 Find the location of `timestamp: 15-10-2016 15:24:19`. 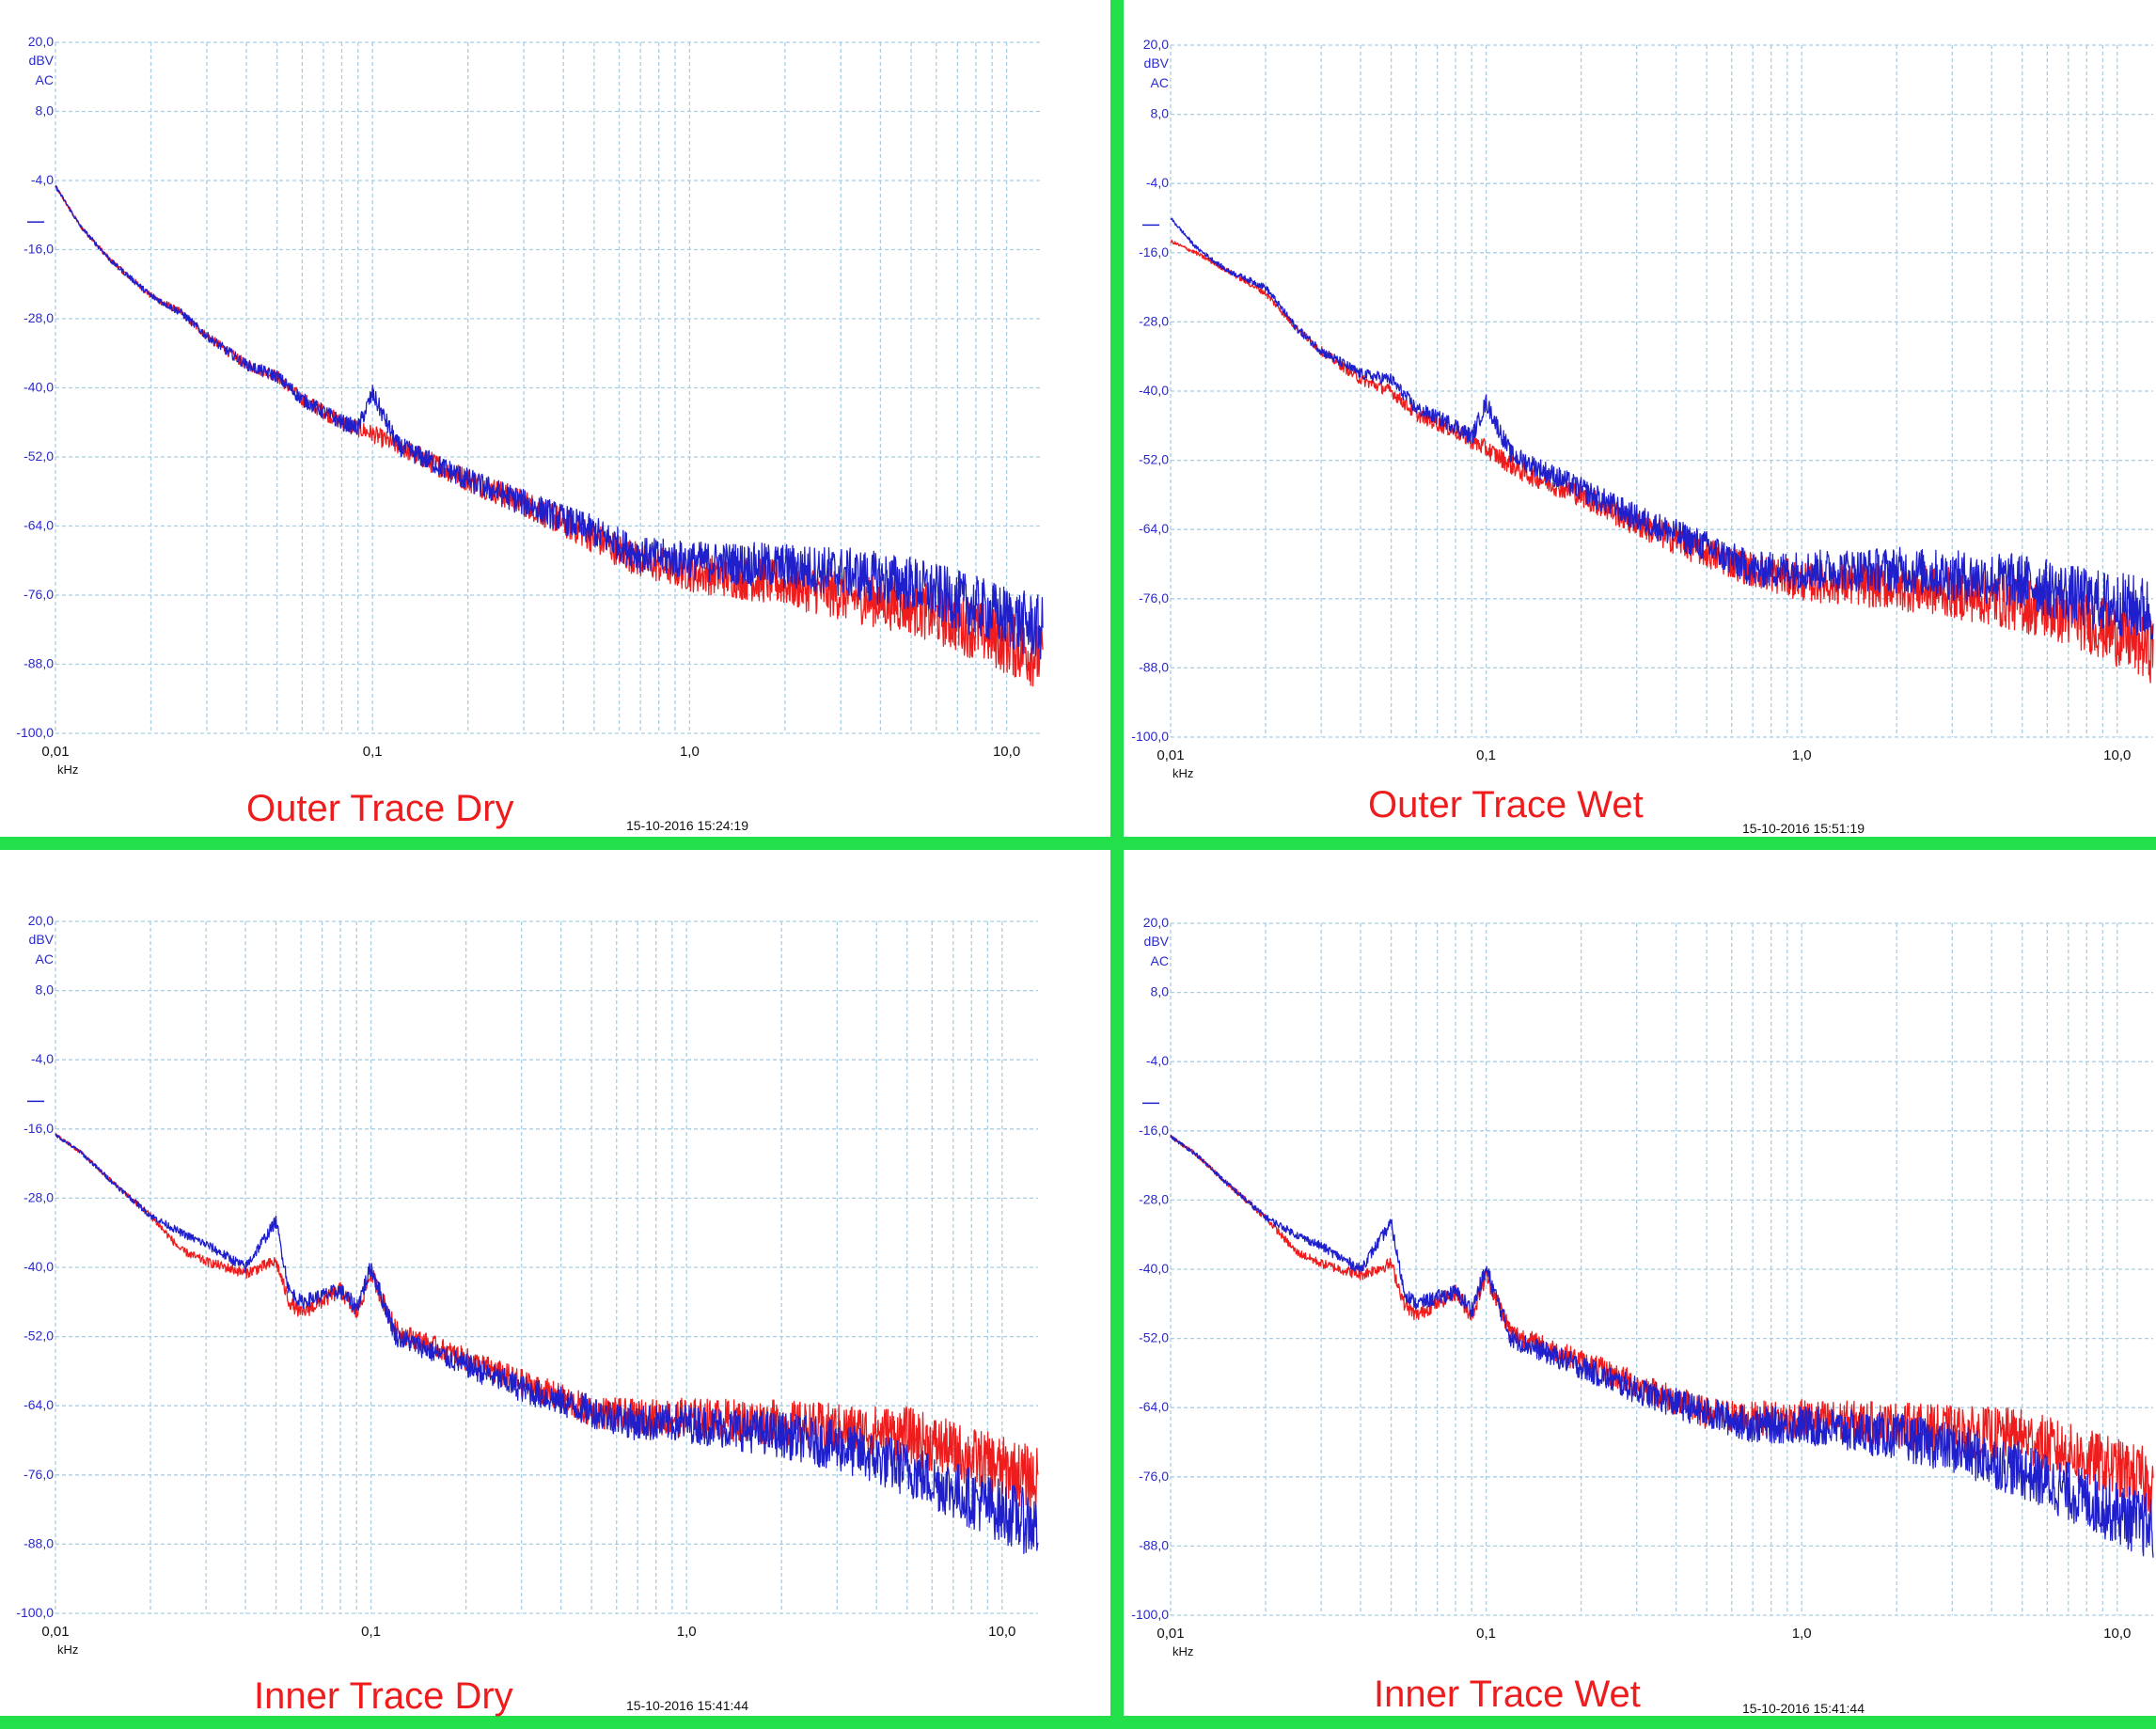

timestamp: 15-10-2016 15:24:19 is located at coordinates (687, 825).